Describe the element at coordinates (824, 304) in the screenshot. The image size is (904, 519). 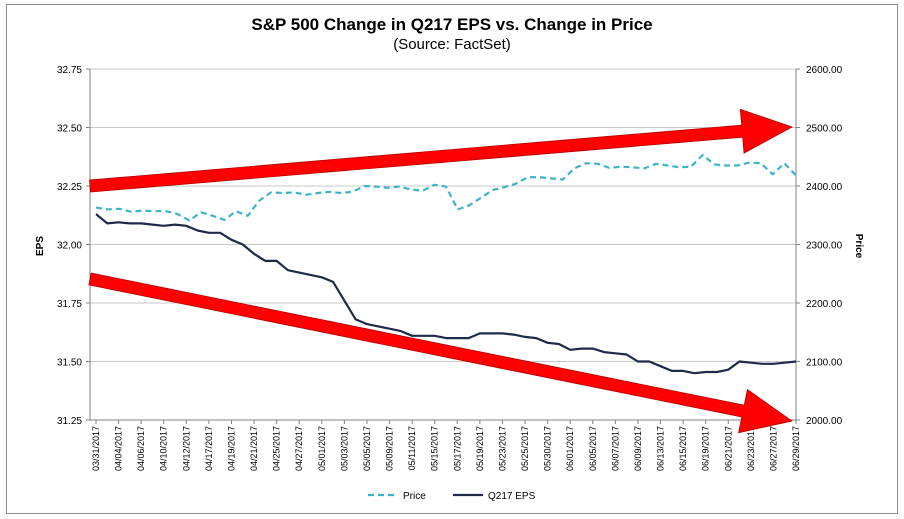
I see `y2-tick-label: 2200.00` at that location.